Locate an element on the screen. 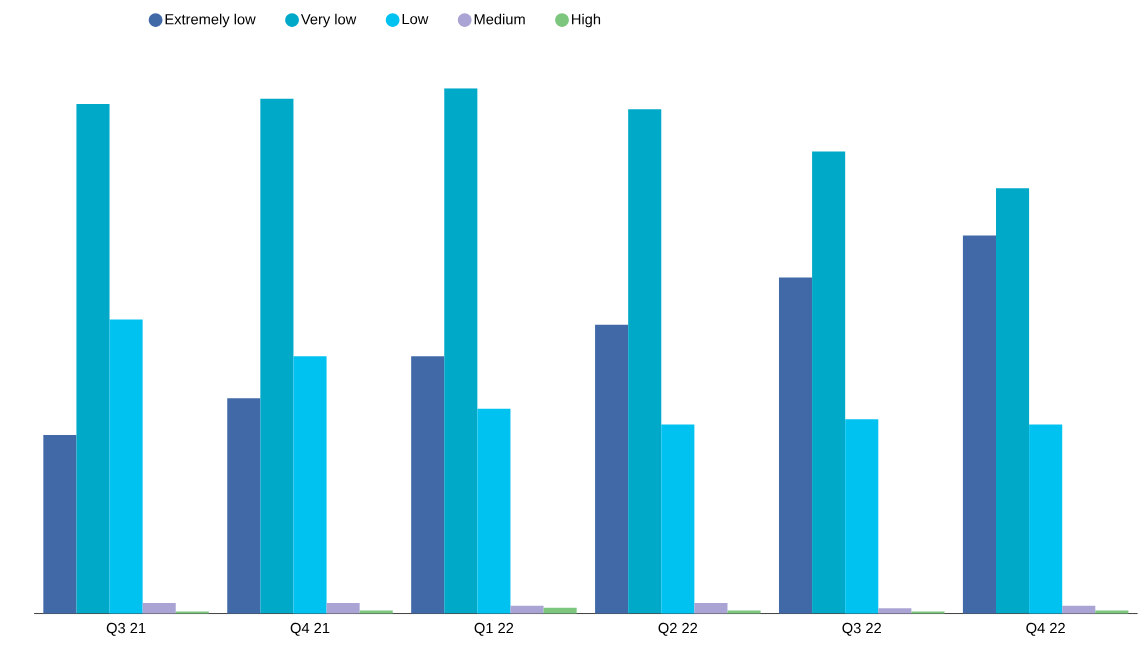  x-tick-label: Q2 22 is located at coordinates (678, 629).